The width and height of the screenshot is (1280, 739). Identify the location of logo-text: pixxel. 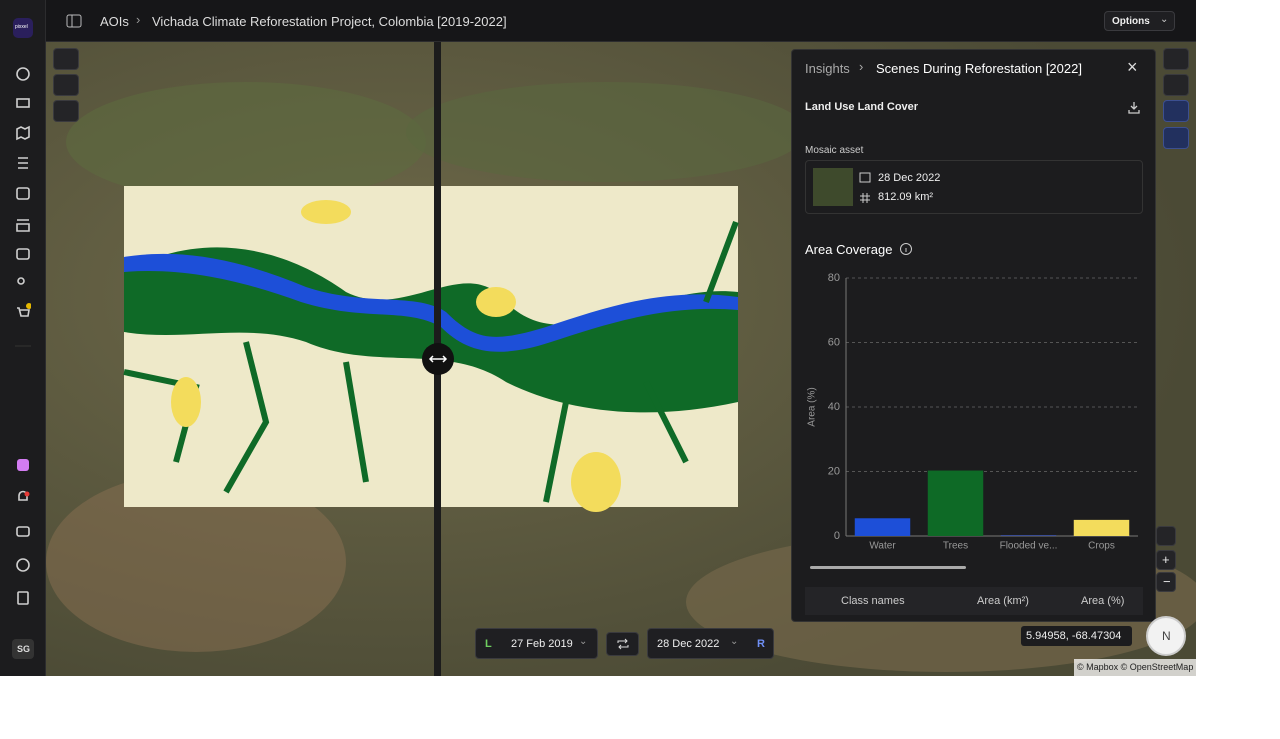
(21, 27).